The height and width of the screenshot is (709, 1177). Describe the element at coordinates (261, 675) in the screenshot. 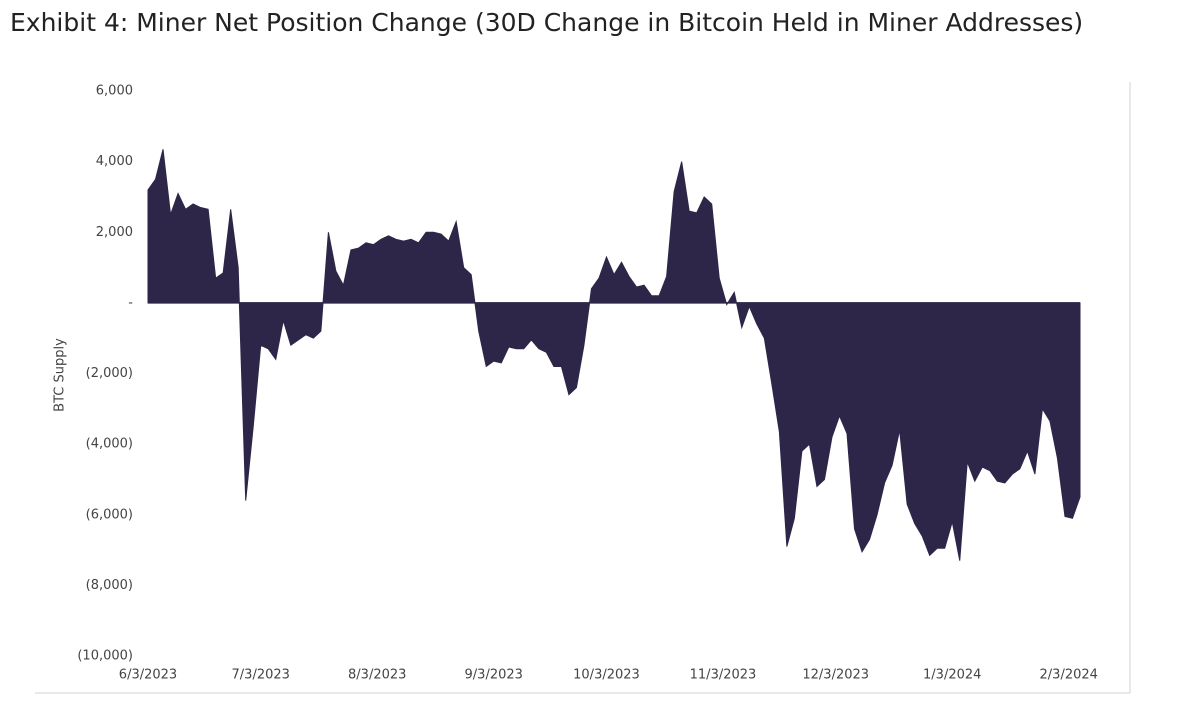

I see `x-tick-label: 7/3/2023` at that location.